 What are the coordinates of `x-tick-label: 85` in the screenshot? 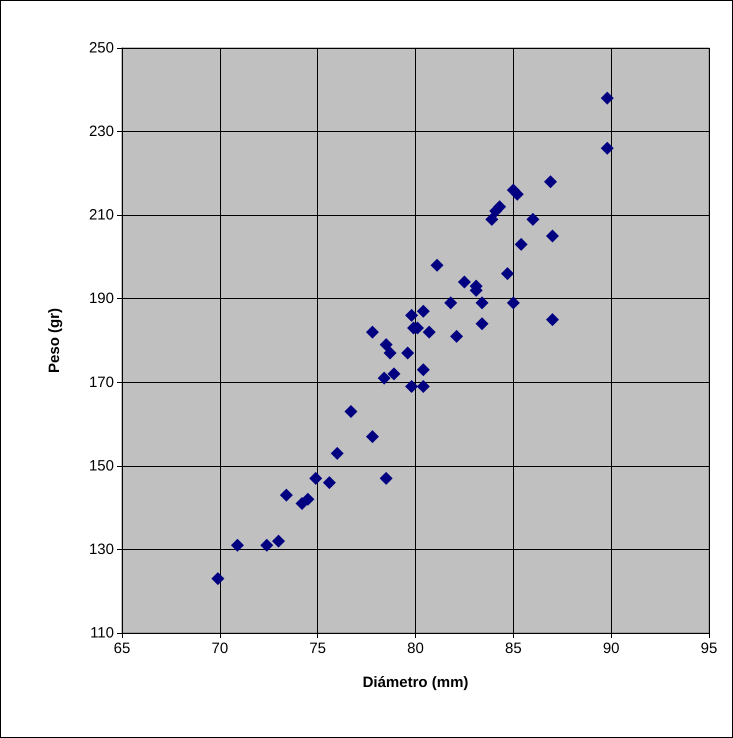 It's located at (513, 648).